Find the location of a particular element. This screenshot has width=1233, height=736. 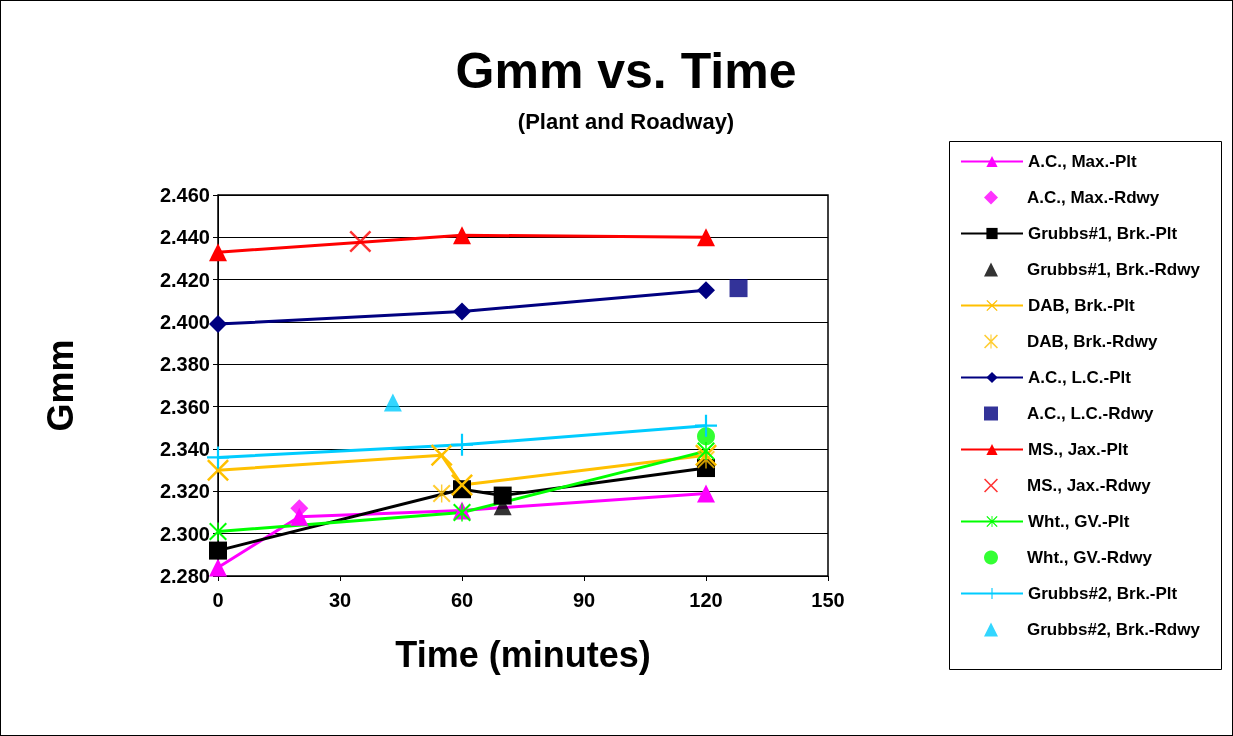

y-axis-title: Gmm is located at coordinates (60, 385).